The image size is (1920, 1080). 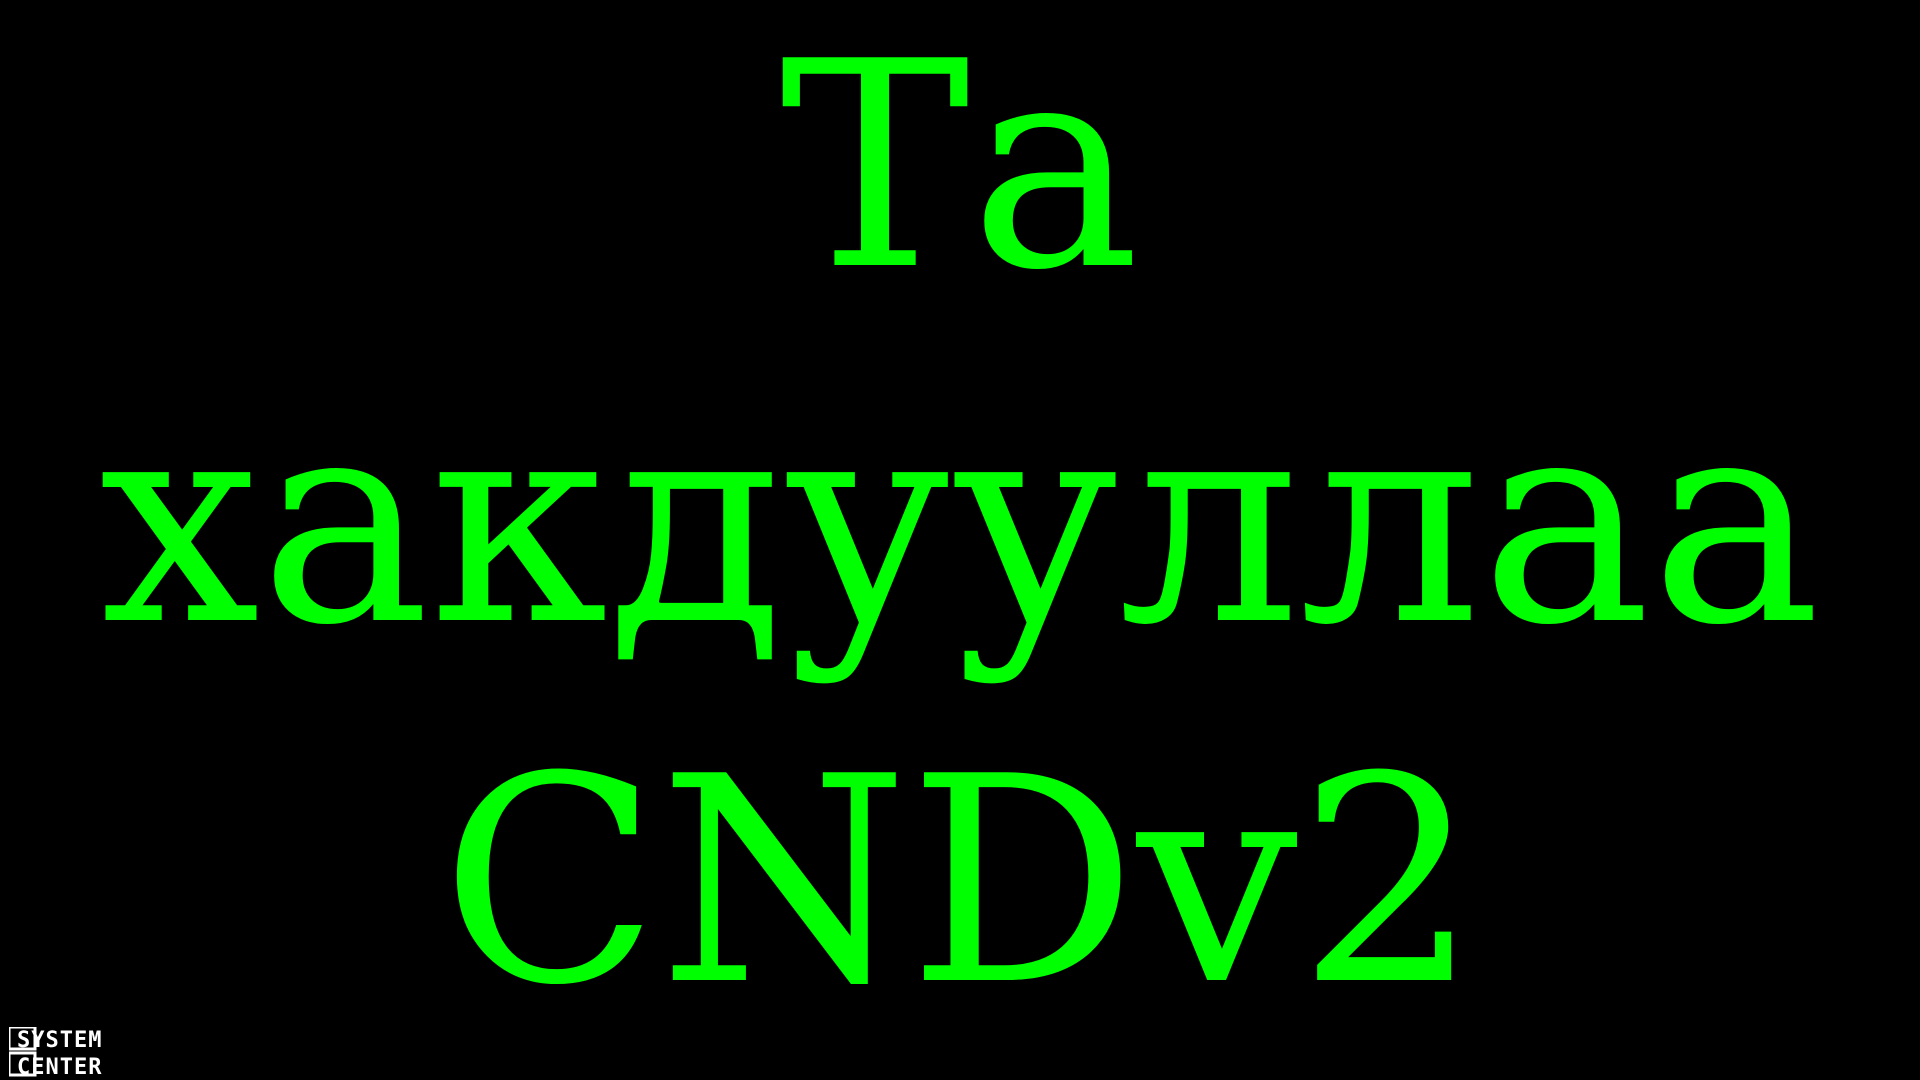 I want to click on system-center-logo: SYSTEM CENTER, so click(x=95, y=1052).